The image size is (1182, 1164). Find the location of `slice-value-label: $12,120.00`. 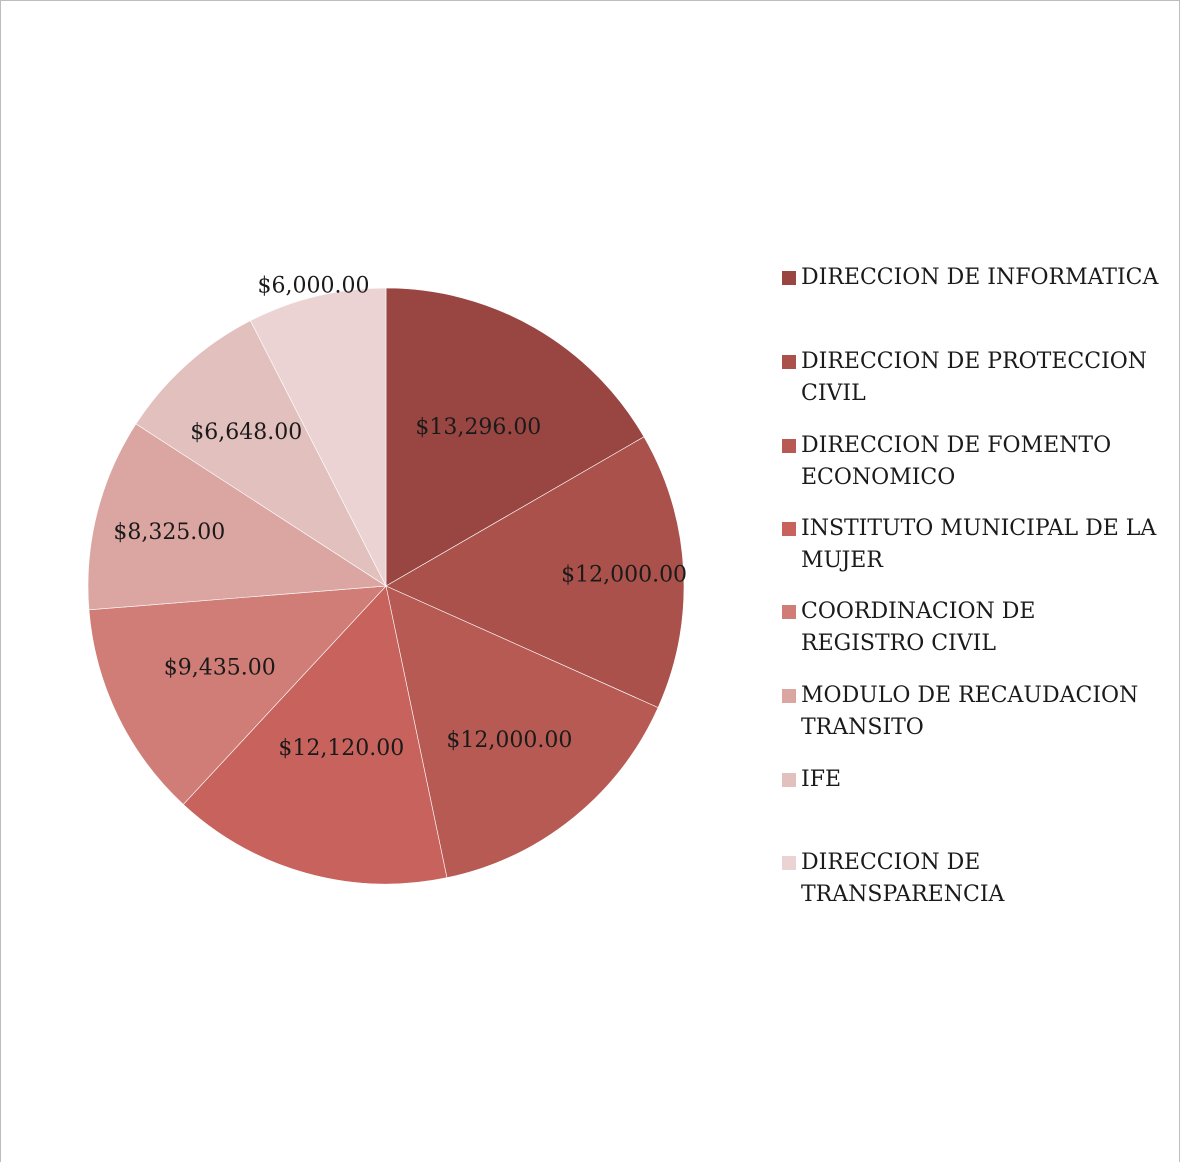

slice-value-label: $12,120.00 is located at coordinates (341, 748).